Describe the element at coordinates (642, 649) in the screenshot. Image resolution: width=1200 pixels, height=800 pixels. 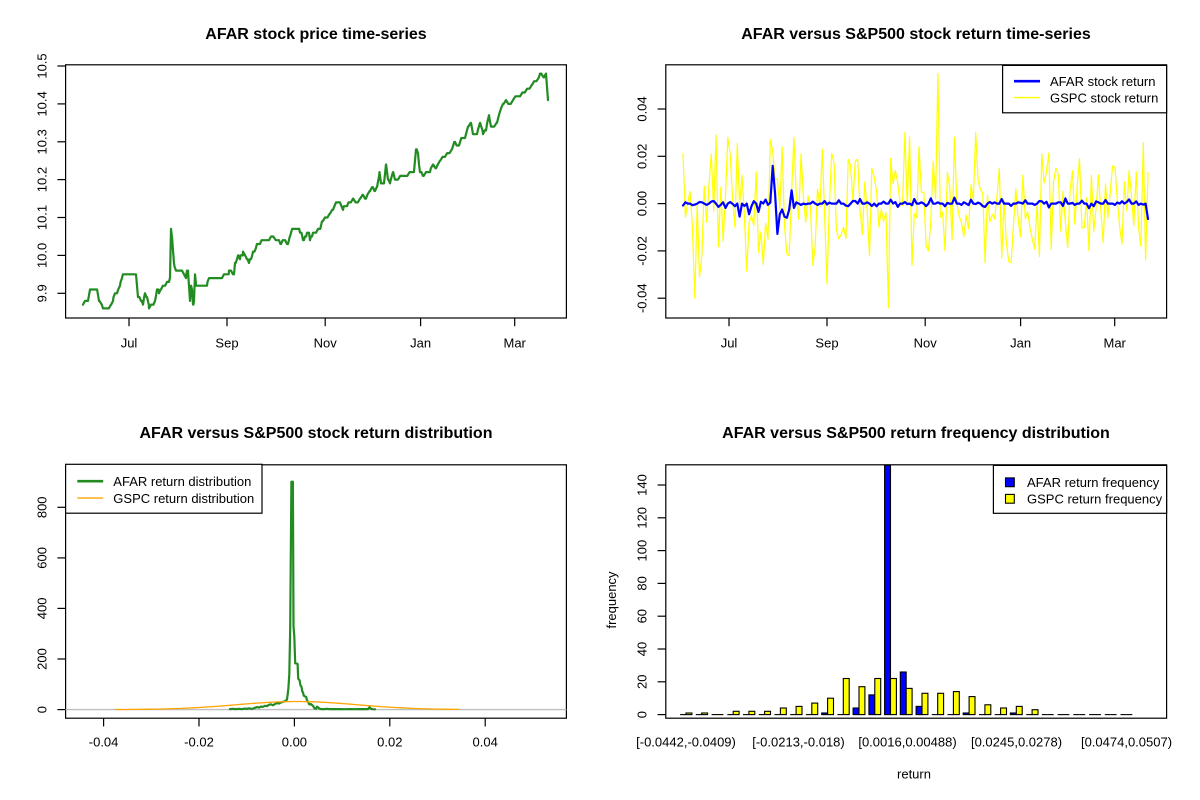
I see `svg-text: 40` at that location.